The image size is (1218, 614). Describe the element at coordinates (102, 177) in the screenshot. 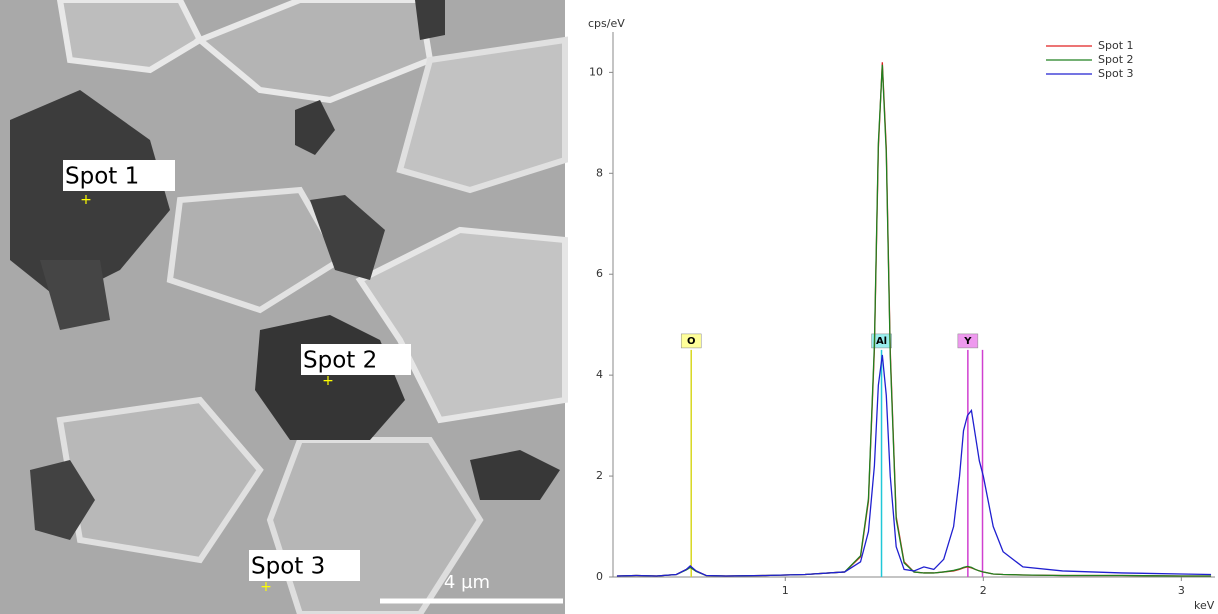

I see `spot-label: Spot 1` at that location.